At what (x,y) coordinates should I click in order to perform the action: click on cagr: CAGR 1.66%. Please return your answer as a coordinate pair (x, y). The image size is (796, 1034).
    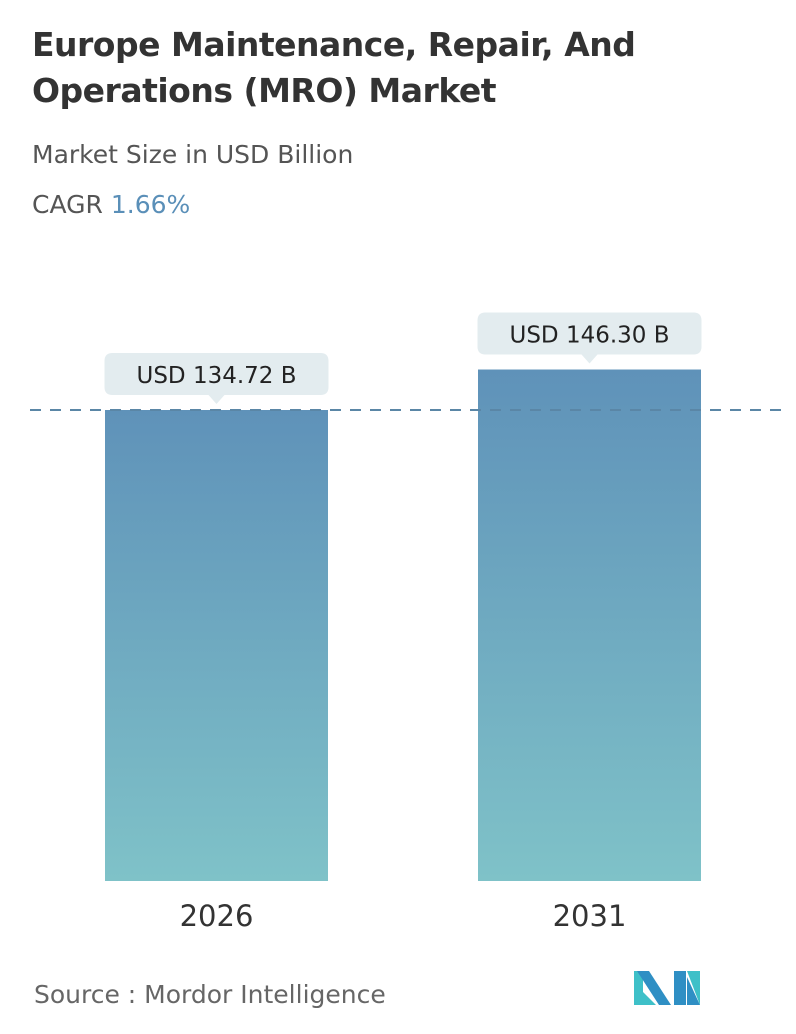
    Looking at the image, I should click on (111, 204).